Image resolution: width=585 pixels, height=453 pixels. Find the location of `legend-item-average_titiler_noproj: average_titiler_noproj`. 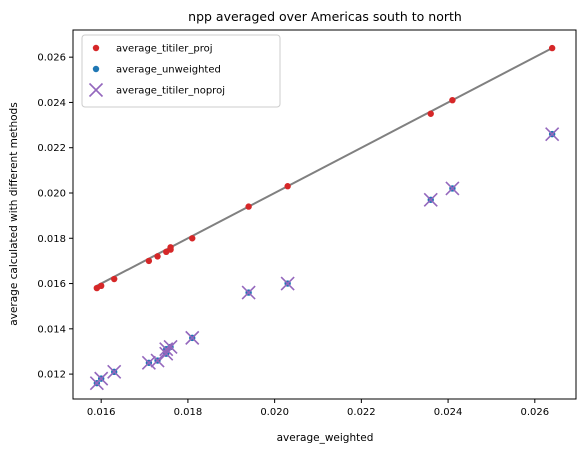

legend-item-average_titiler_noproj: average_titiler_noproj is located at coordinates (156, 90).